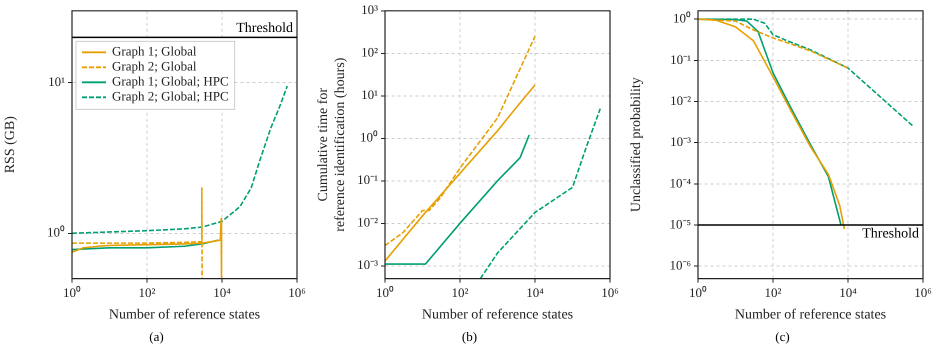 The height and width of the screenshot is (360, 941). I want to click on text: (a), so click(156, 337).